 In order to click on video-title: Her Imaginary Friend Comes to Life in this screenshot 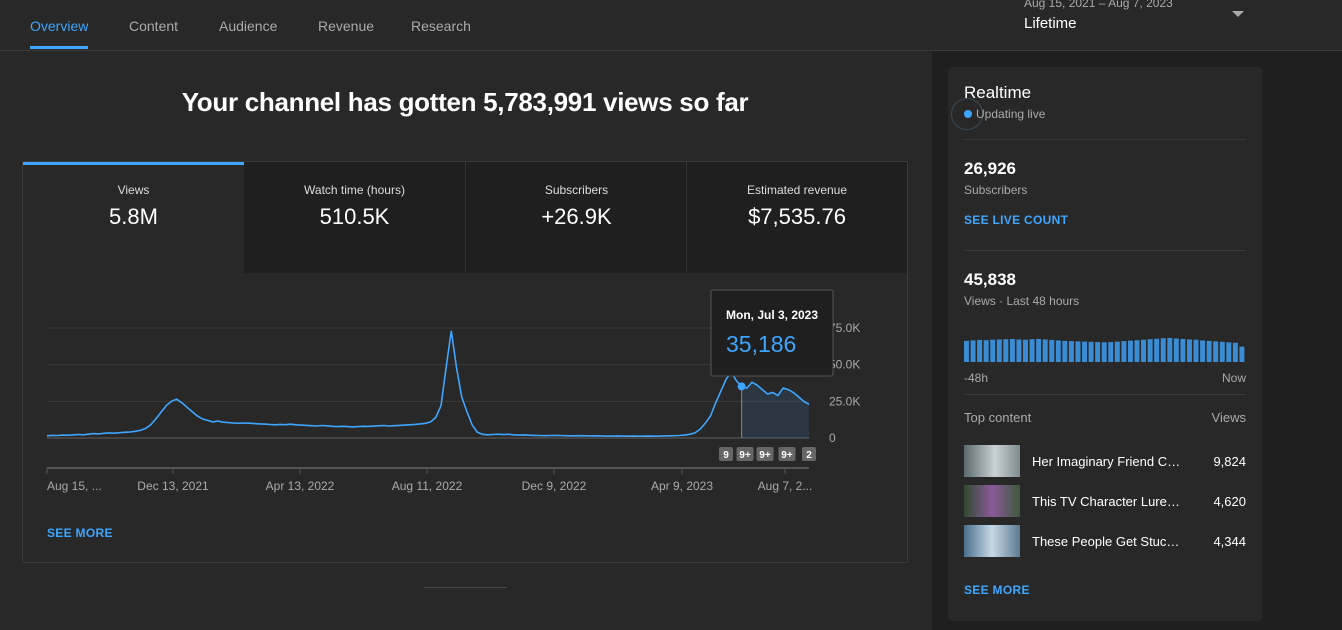, I will do `click(1107, 461)`.